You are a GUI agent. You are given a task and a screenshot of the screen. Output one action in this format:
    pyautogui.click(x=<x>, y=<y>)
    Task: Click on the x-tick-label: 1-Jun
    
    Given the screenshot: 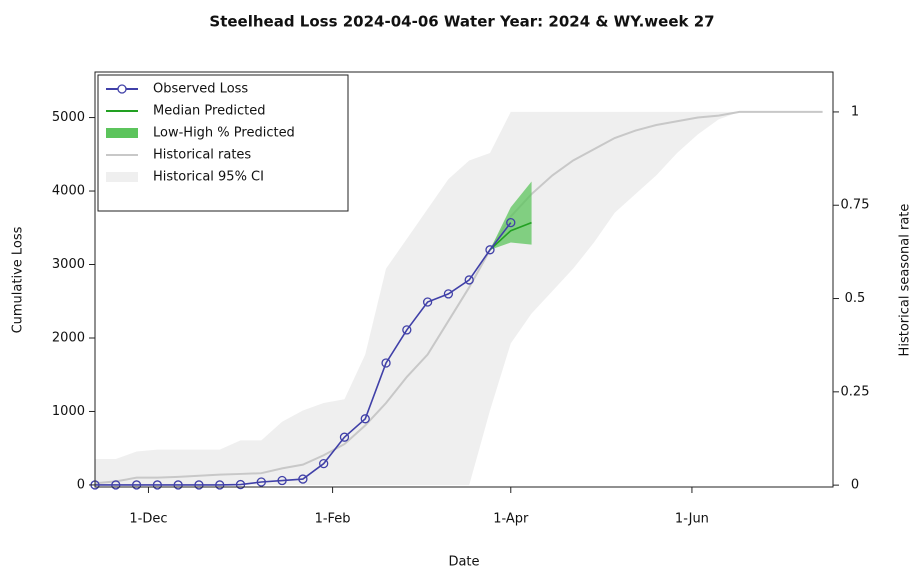 What is the action you would take?
    pyautogui.click(x=692, y=519)
    